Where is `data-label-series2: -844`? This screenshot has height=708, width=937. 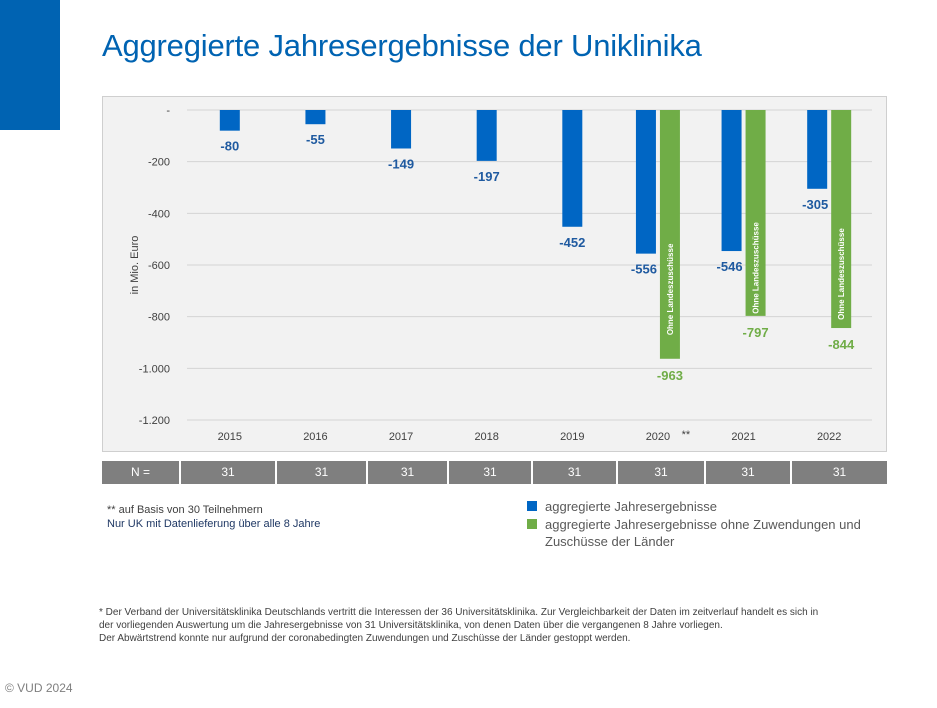
data-label-series2: -844 is located at coordinates (841, 344).